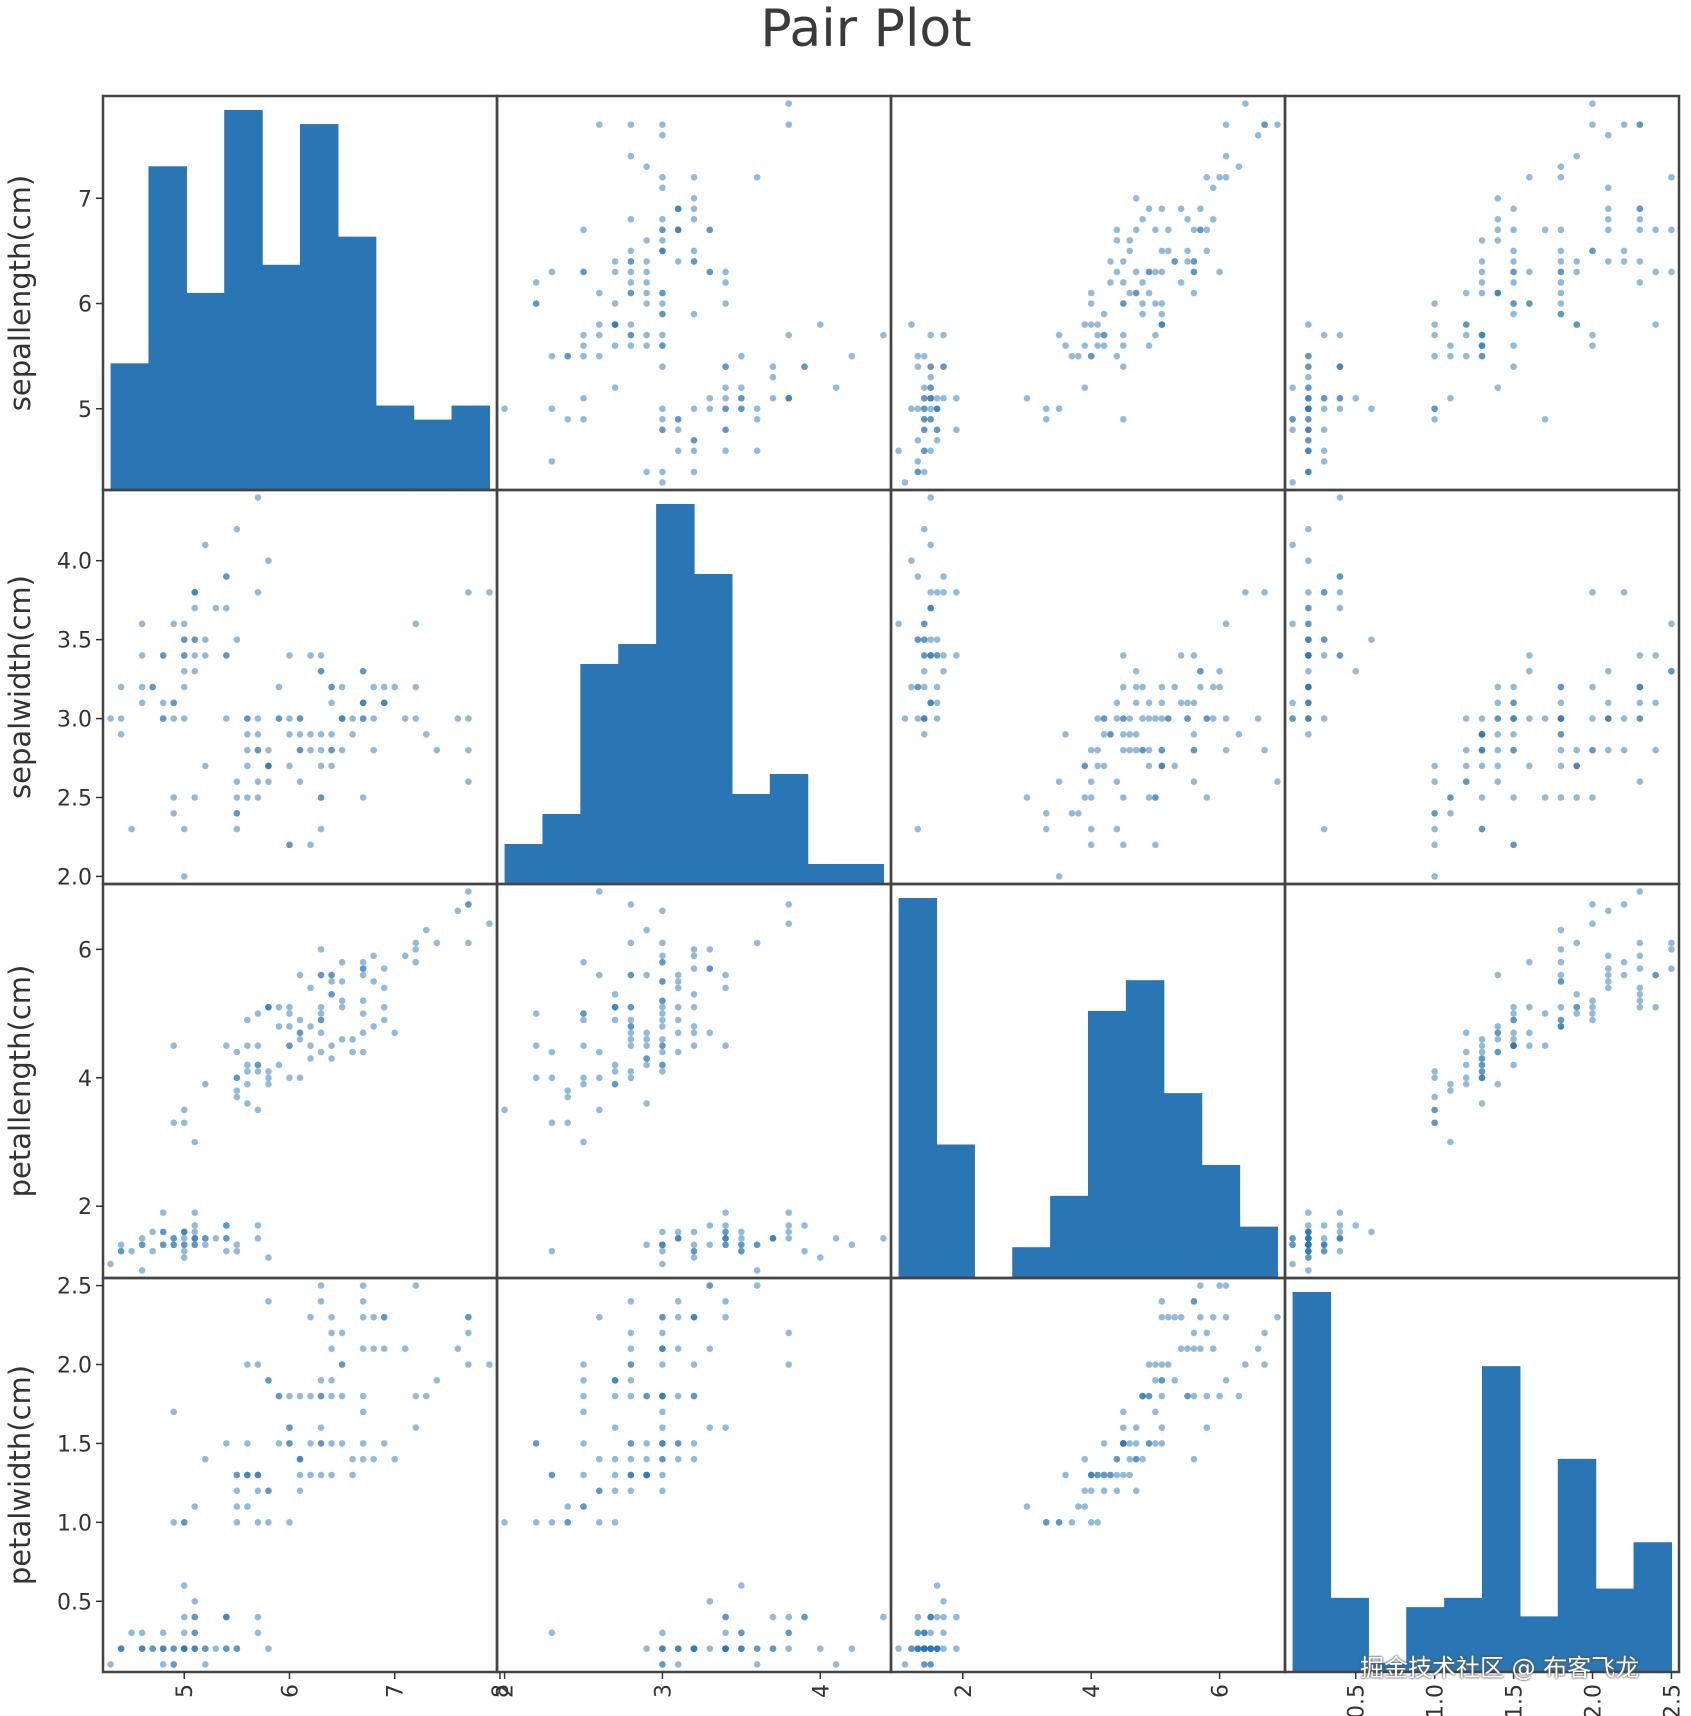 The image size is (1691, 1716). What do you see at coordinates (74, 1444) in the screenshot?
I see `y-tick-label: 1.5` at bounding box center [74, 1444].